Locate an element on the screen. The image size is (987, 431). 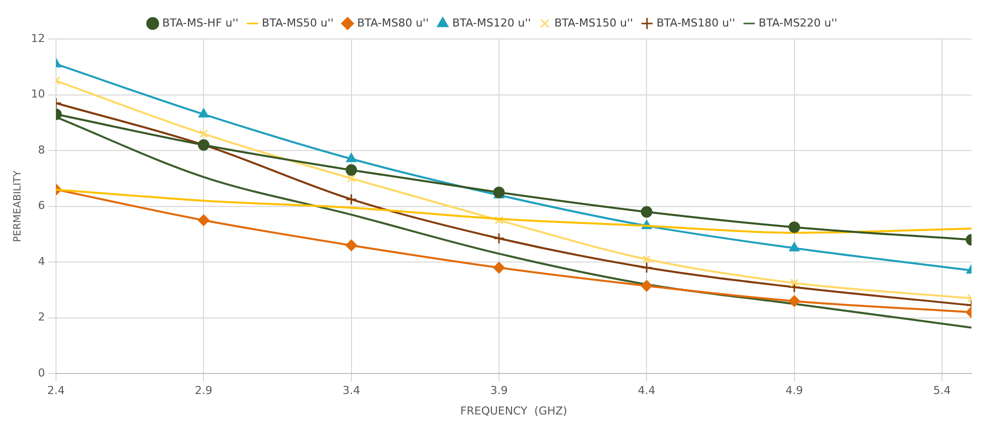
y-tick-label: 4 is located at coordinates (41, 261).